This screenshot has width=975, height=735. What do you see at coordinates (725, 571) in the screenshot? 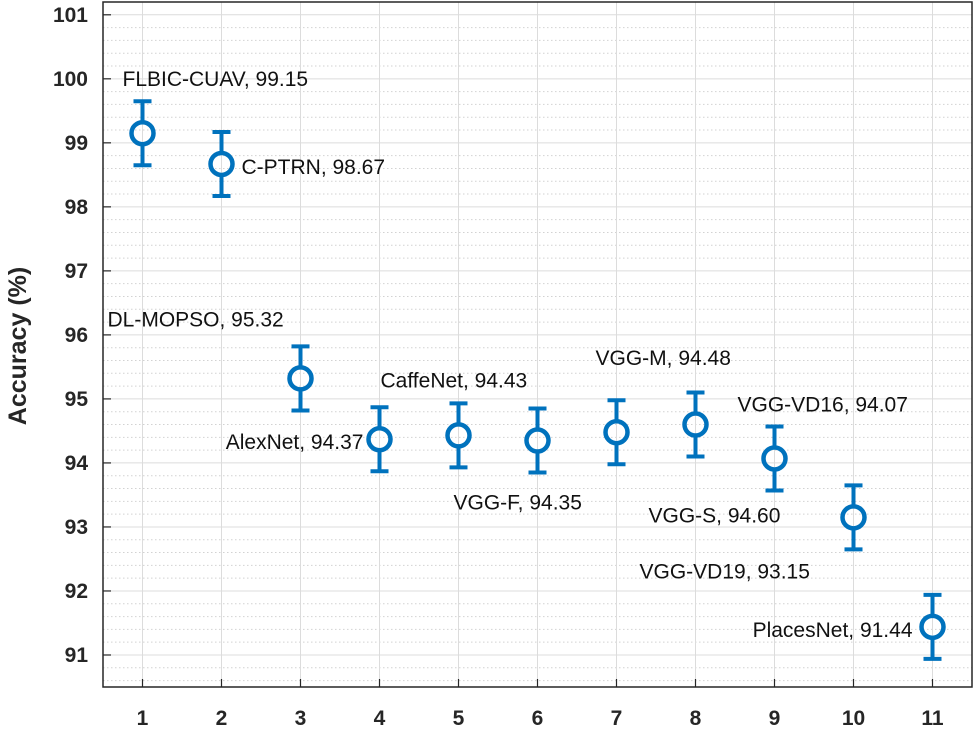
I see `point-label: VGG-VD19, 93.15` at bounding box center [725, 571].